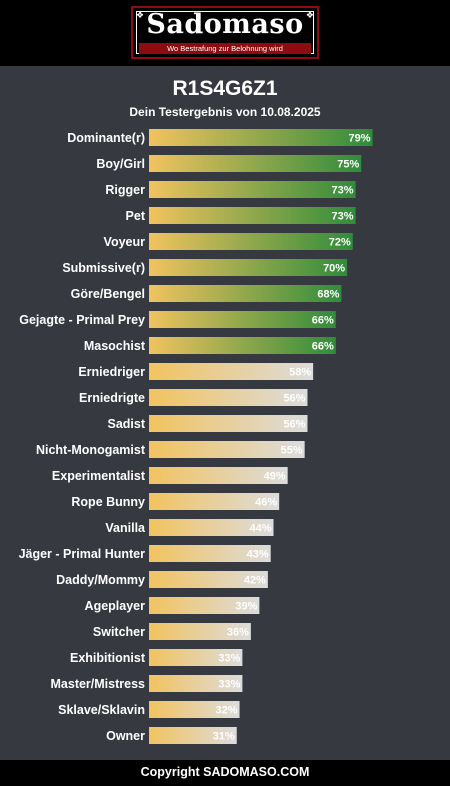 The height and width of the screenshot is (786, 450). Describe the element at coordinates (340, 243) in the screenshot. I see `value-label: 72%` at that location.